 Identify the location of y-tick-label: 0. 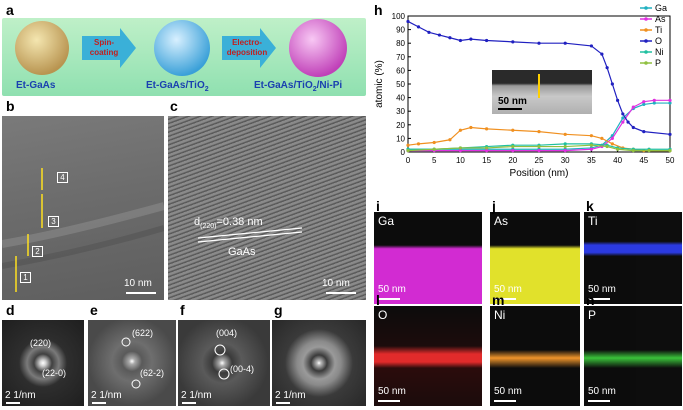
(403, 152).